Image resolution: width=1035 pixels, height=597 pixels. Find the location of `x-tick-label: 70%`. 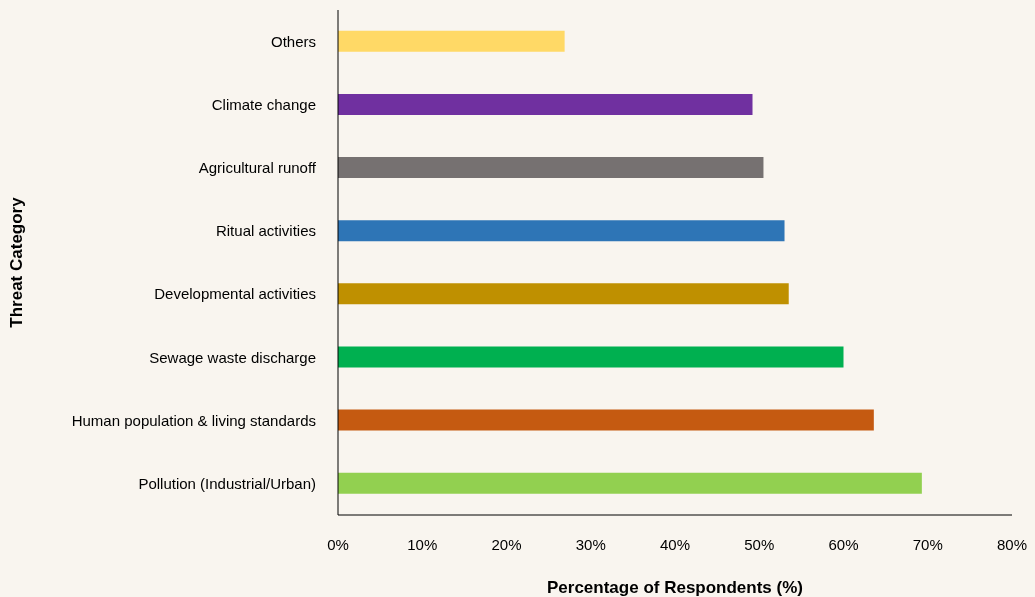

x-tick-label: 70% is located at coordinates (927, 544).